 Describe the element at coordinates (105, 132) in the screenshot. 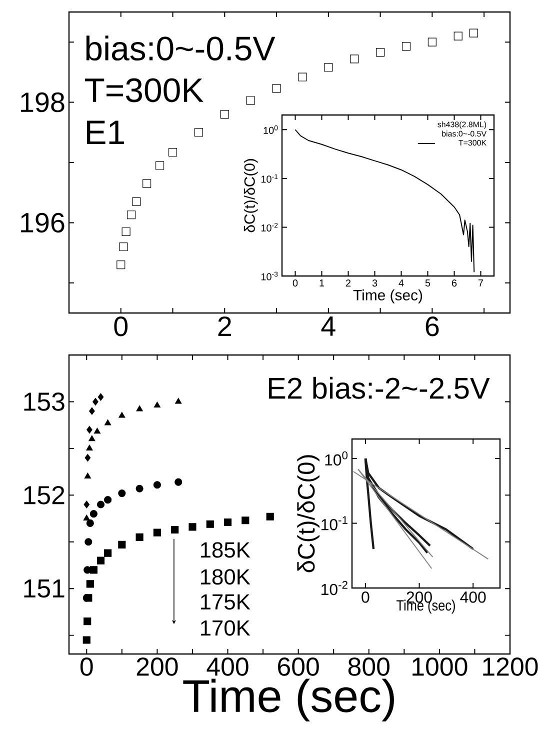

I see `annotation: E1` at that location.